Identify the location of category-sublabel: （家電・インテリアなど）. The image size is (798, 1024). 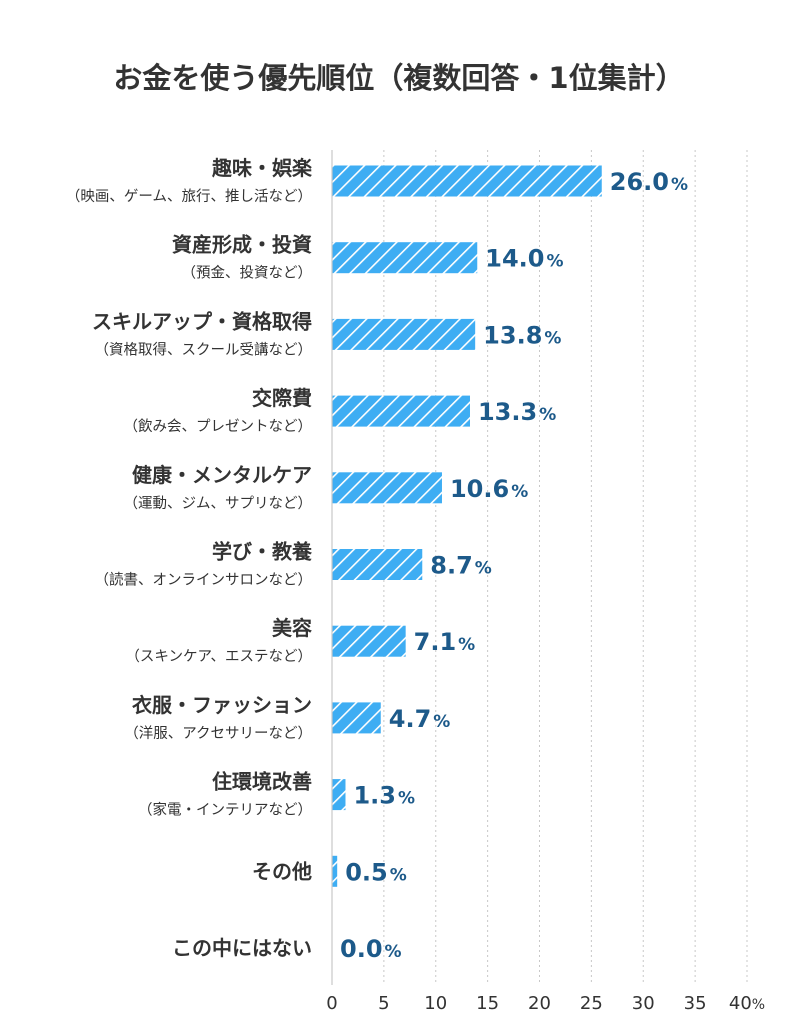
(225, 810).